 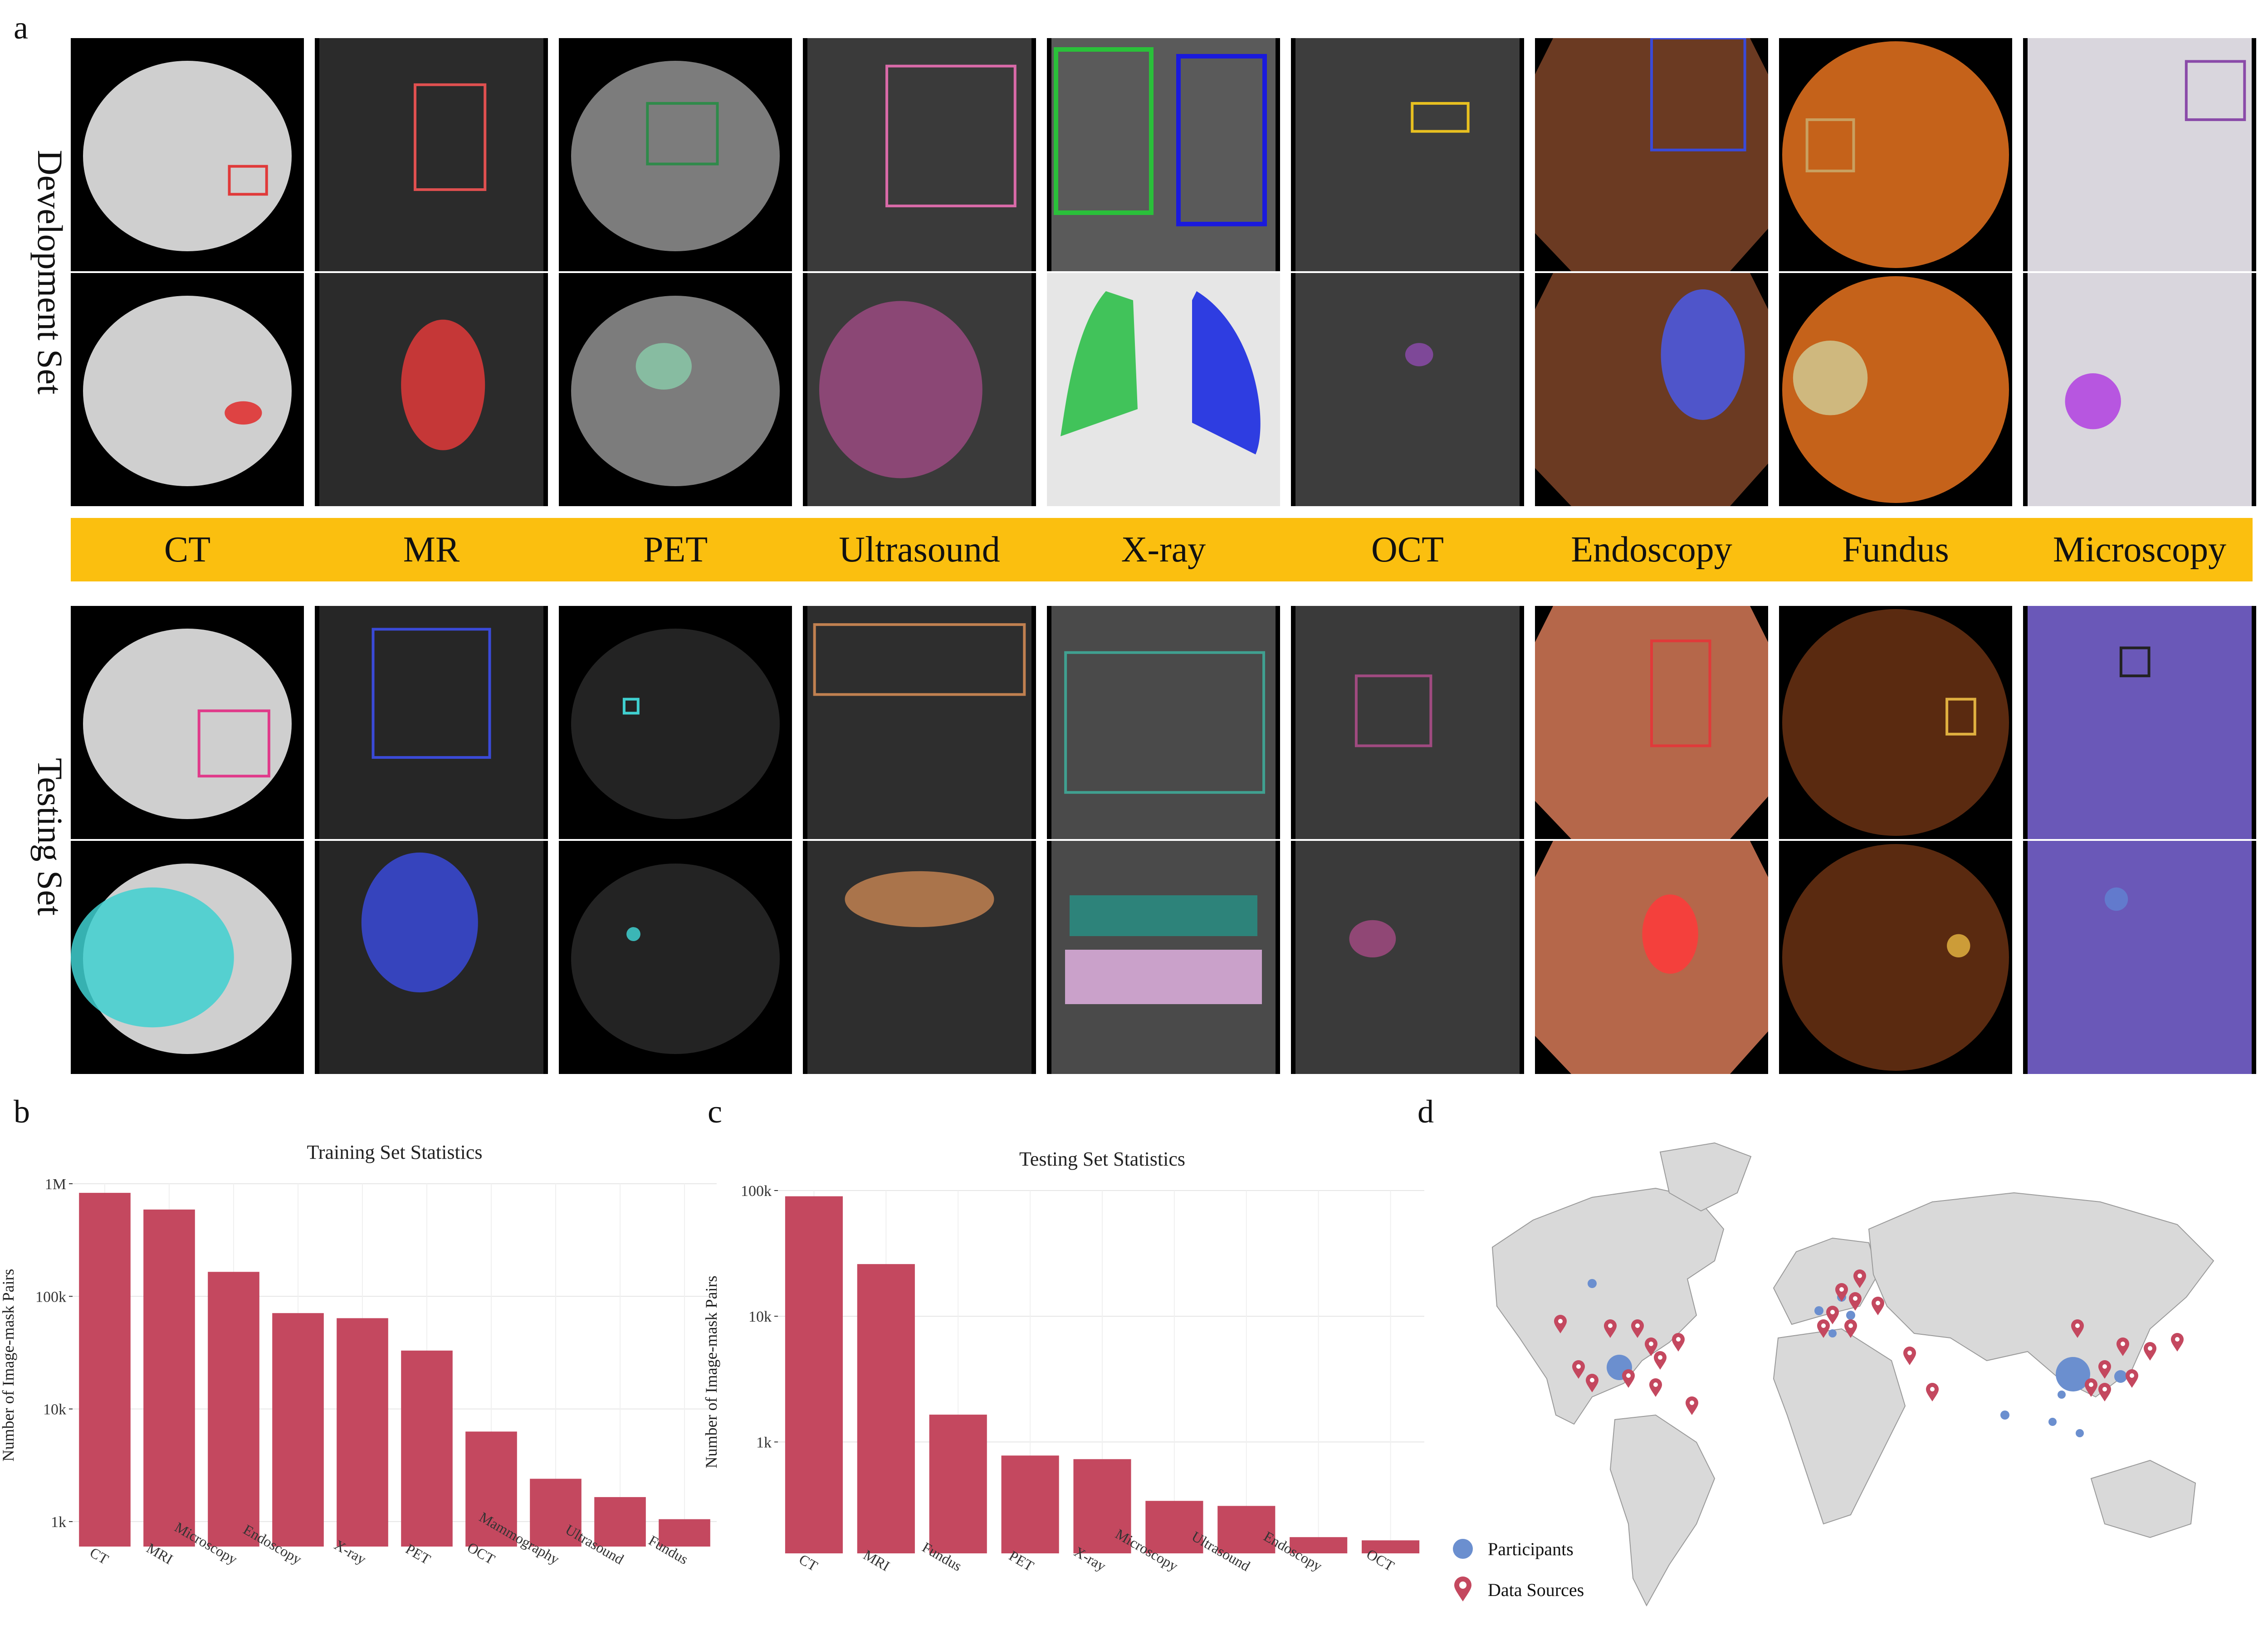 I want to click on australia-shape, so click(x=2143, y=1498).